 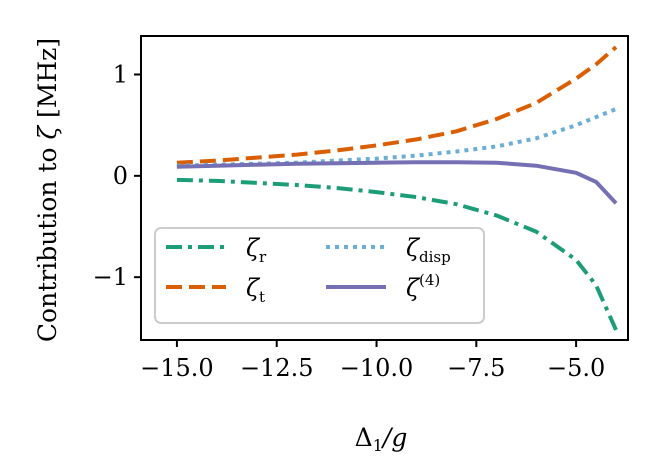 I want to click on legend-box, so click(x=319, y=275).